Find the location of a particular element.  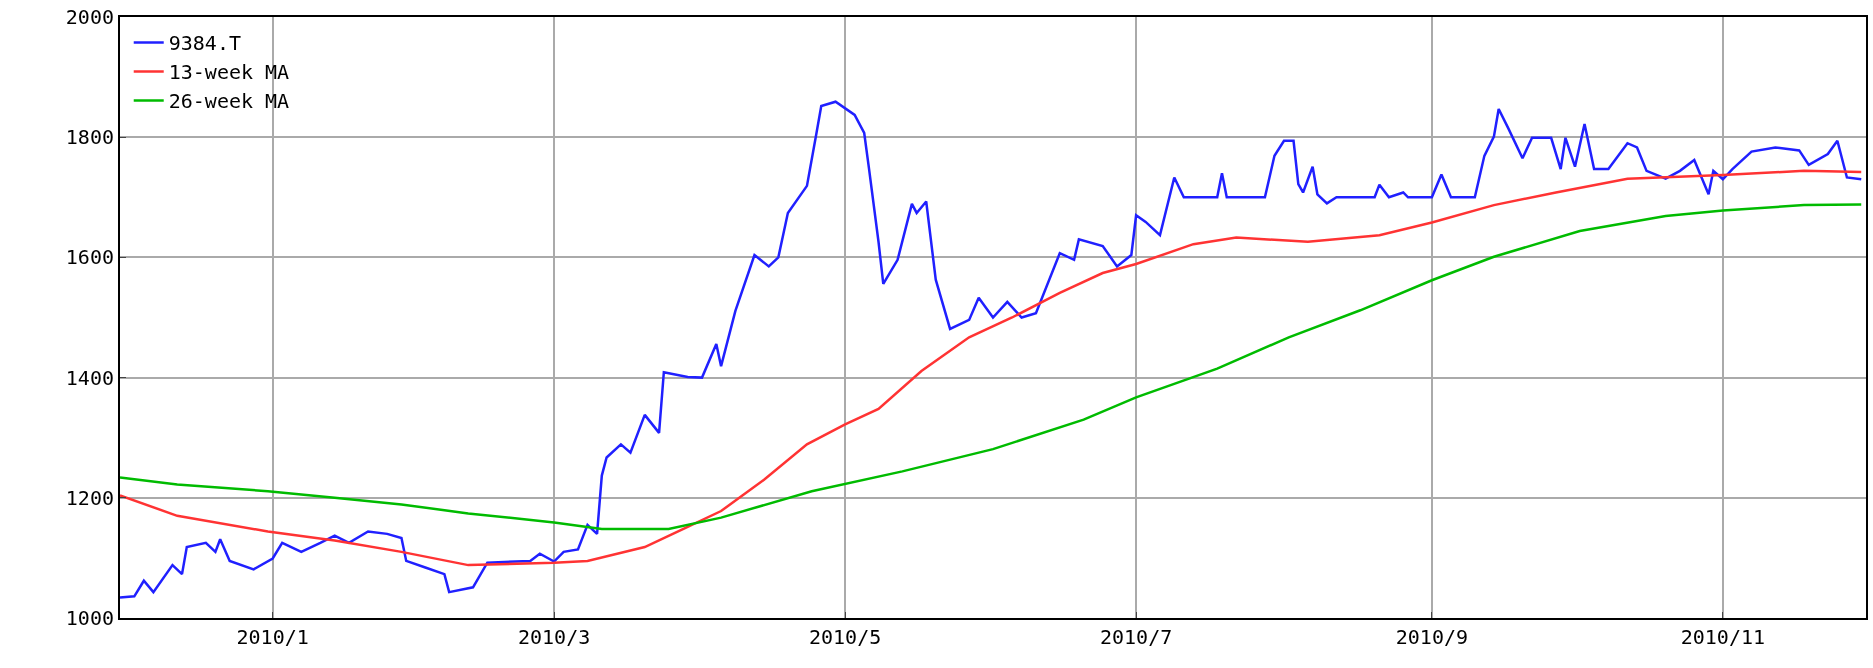

legend-label: 26-week MA is located at coordinates (229, 101).